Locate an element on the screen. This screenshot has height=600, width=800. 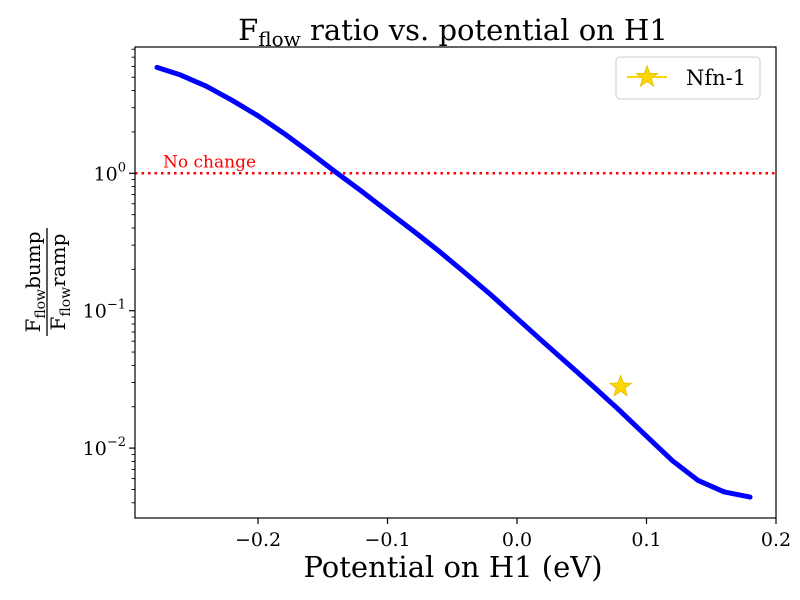
x-axis-ticks: −0.2 −0.1 0.0 0.1 0.2 is located at coordinates (513, 534).